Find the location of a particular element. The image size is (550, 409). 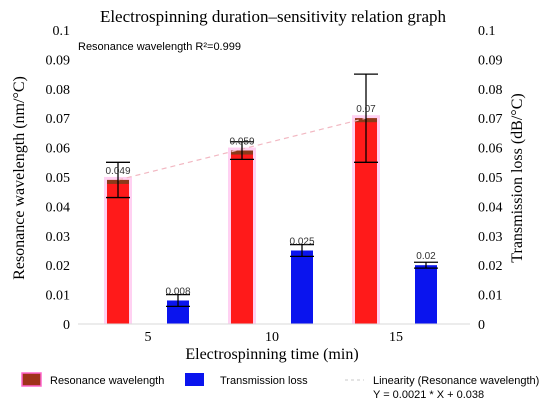

x-ticks: 5 10 15 is located at coordinates (274, 337).